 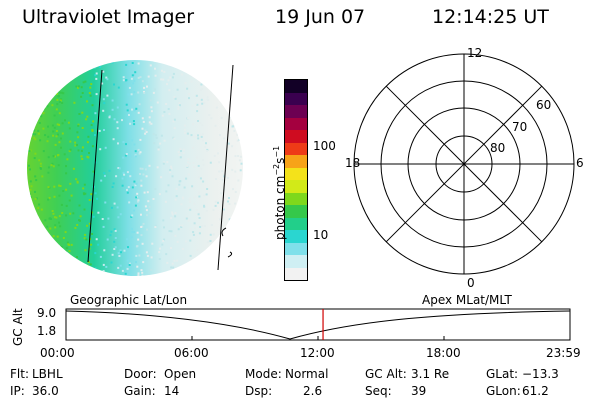 What do you see at coordinates (140, 391) in the screenshot?
I see `info-key: Gain:` at bounding box center [140, 391].